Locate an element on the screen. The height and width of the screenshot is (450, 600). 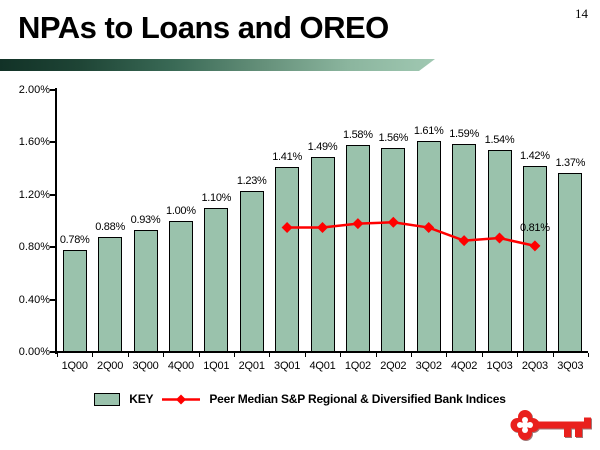
peer-line-path is located at coordinates (411, 234).